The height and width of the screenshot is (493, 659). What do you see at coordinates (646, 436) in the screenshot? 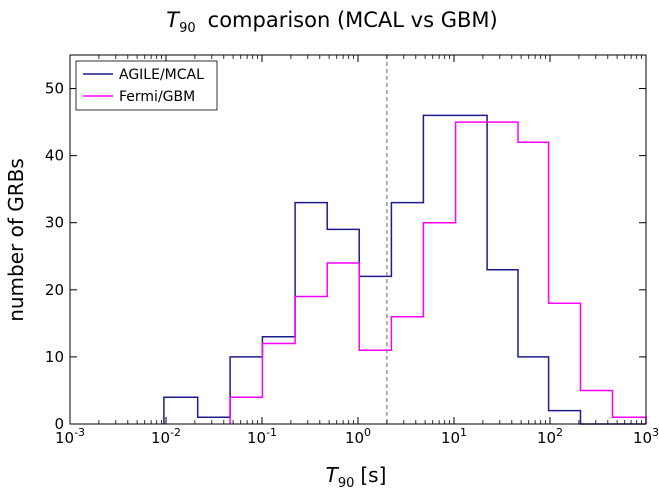
I see `x-tick-label: 10³` at bounding box center [646, 436].